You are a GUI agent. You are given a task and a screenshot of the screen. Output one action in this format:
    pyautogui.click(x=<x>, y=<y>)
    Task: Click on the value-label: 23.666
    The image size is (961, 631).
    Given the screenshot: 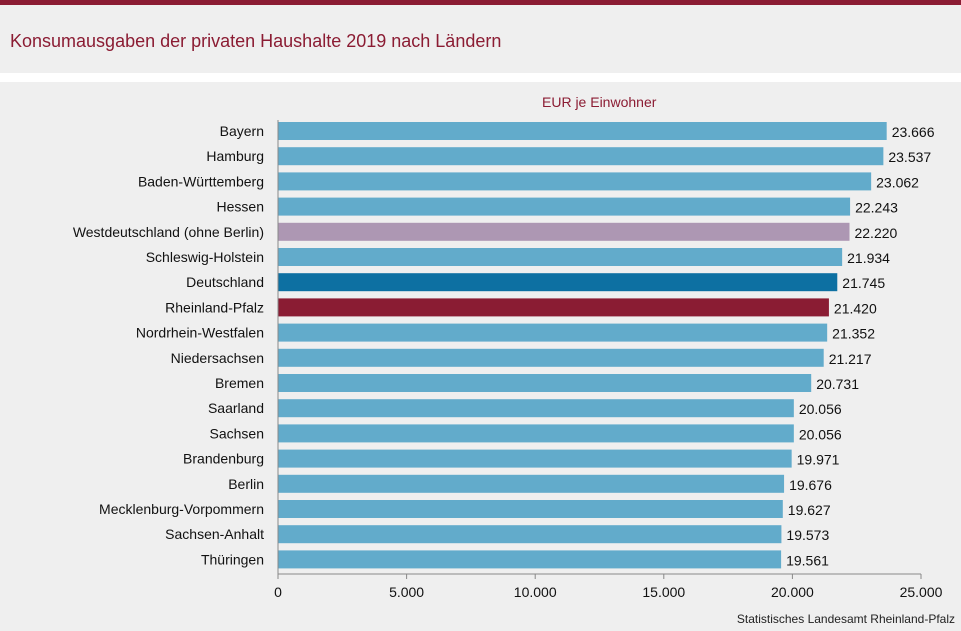 What is the action you would take?
    pyautogui.click(x=913, y=132)
    